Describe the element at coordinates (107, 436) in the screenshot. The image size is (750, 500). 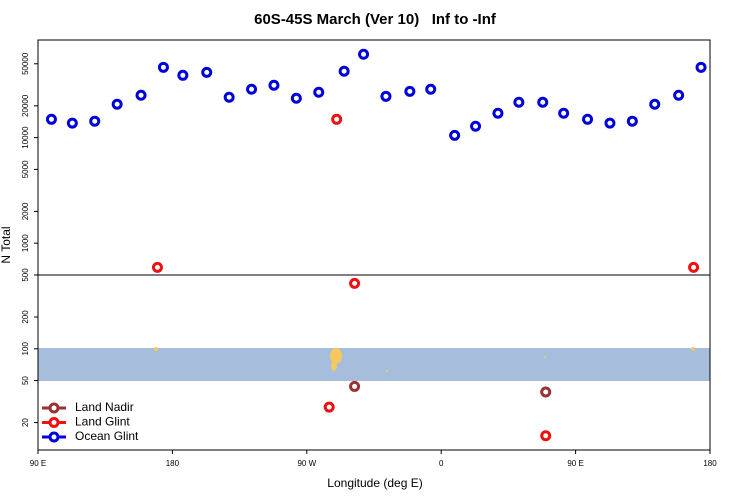
I see `legend-label: Ocean Glint` at that location.